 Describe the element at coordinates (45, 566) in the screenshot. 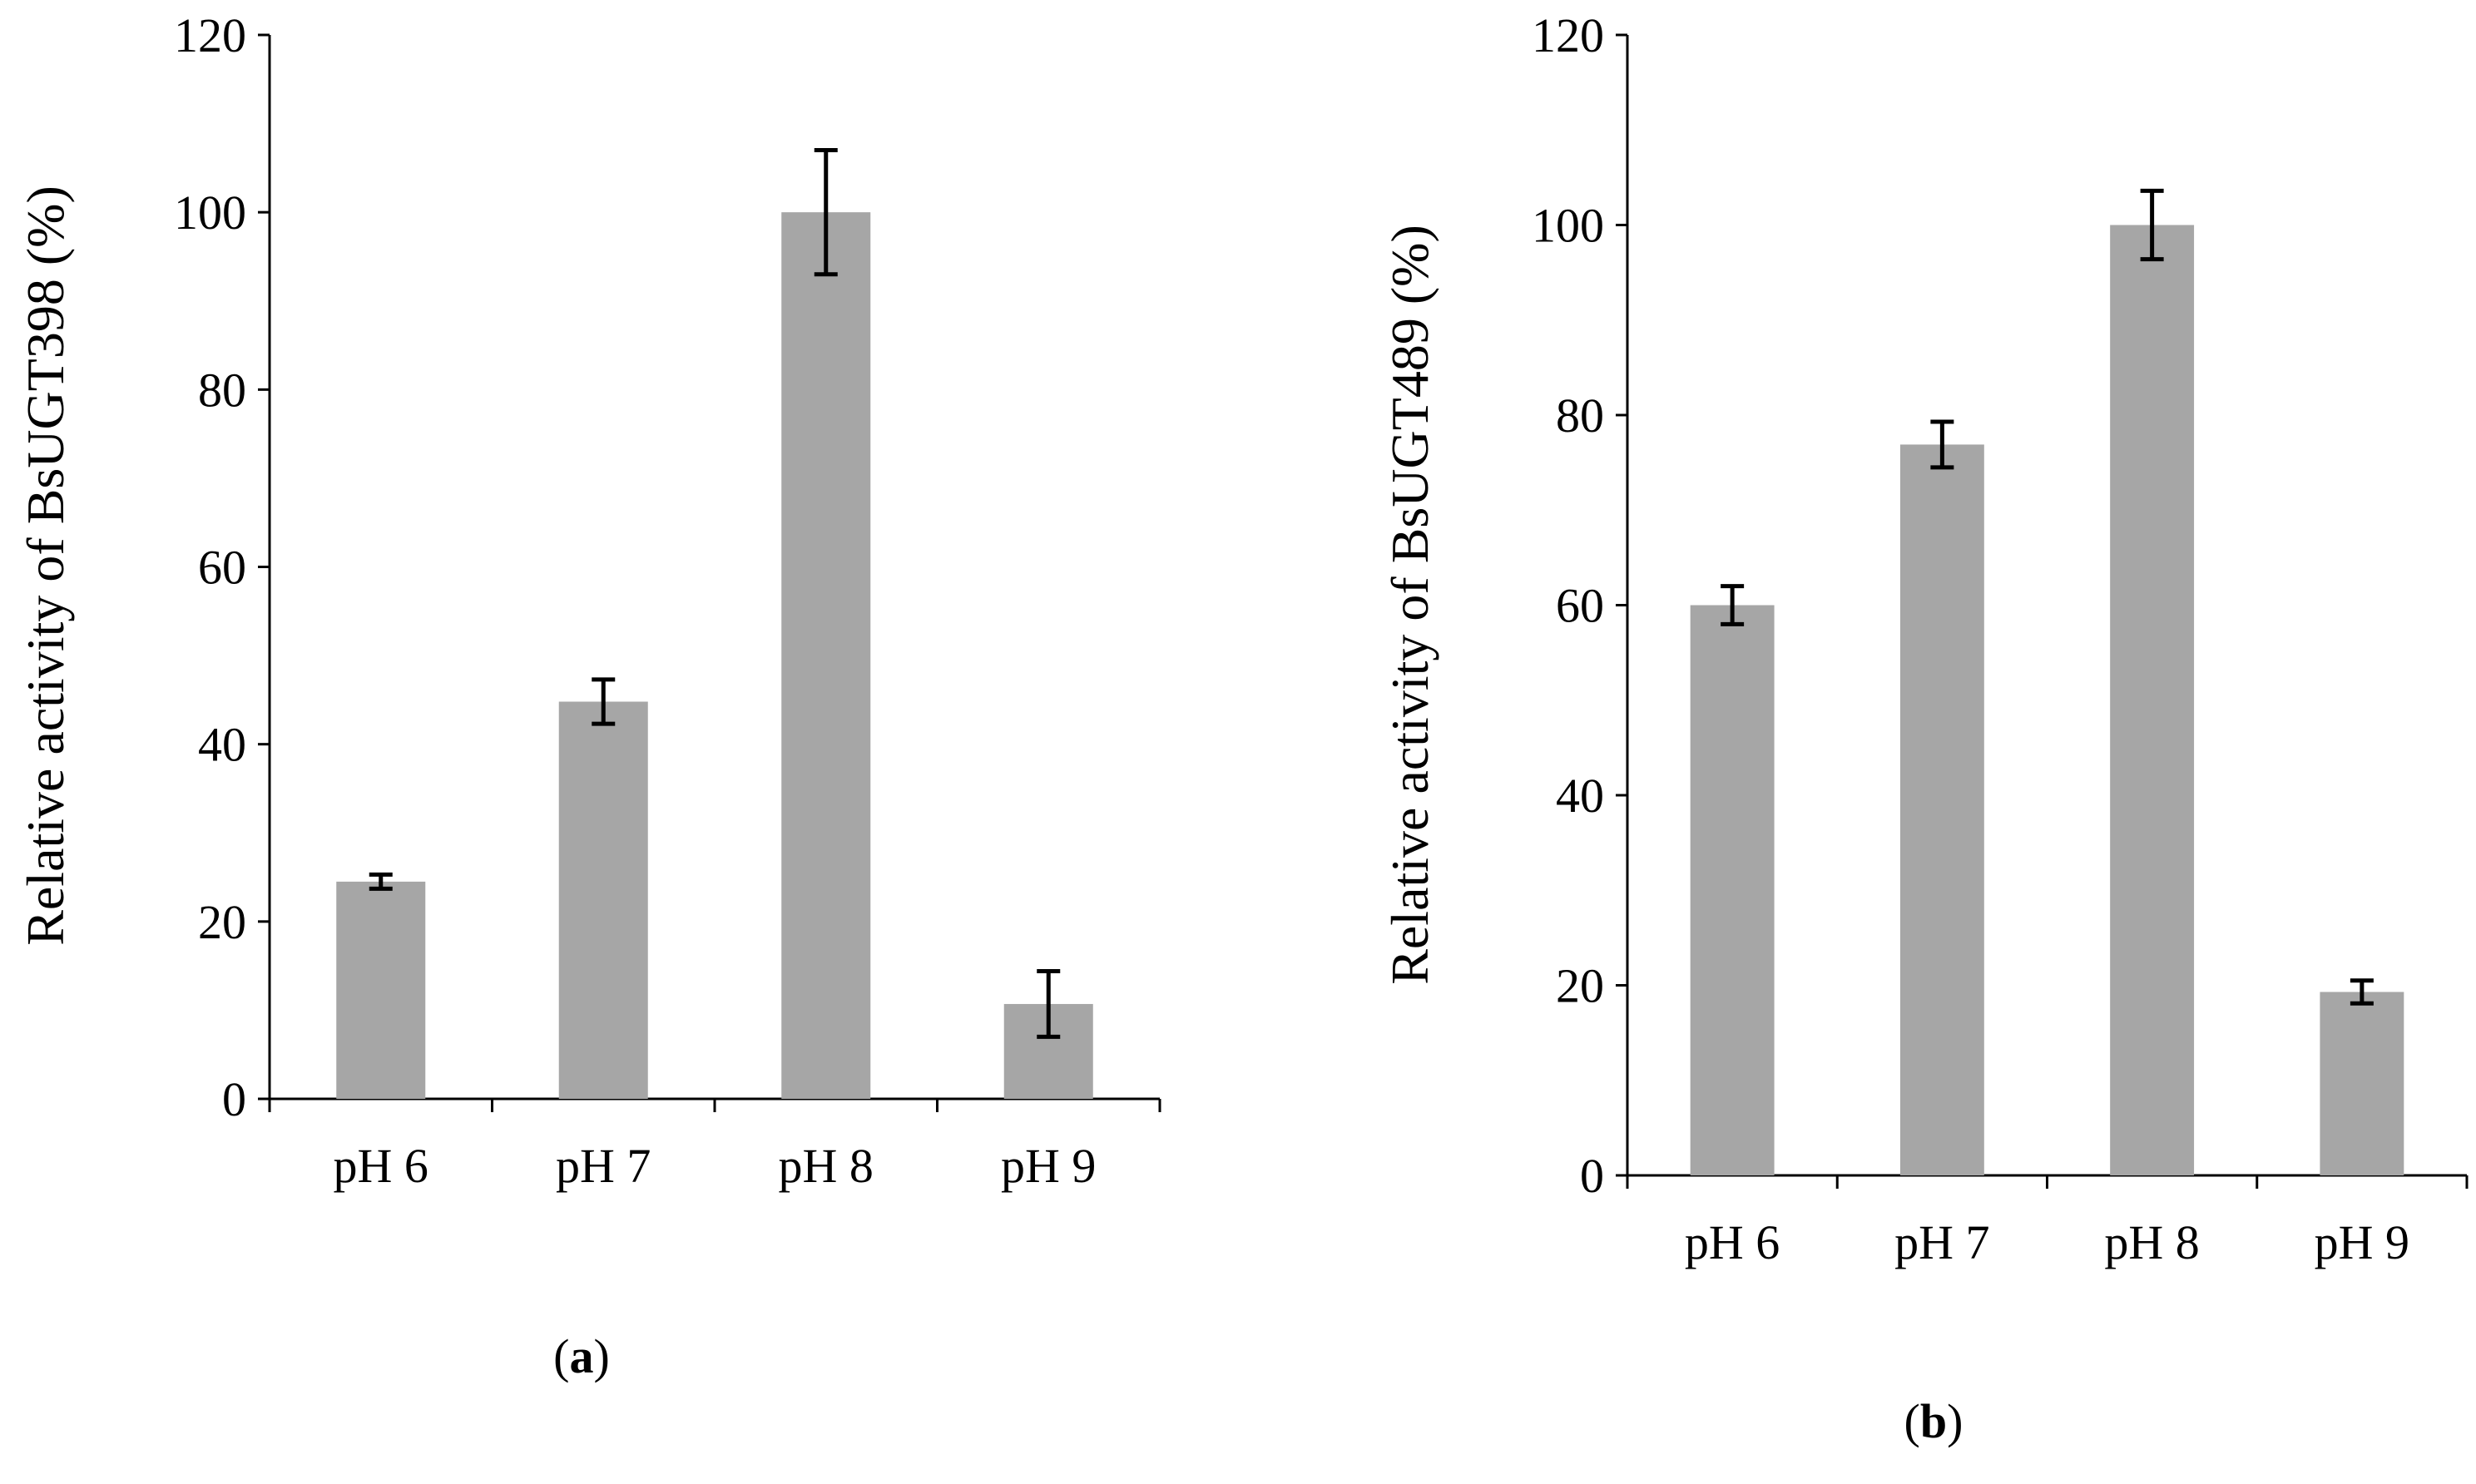

I see `y-axis-title: Relative activity of BsUGT398 (%)` at that location.